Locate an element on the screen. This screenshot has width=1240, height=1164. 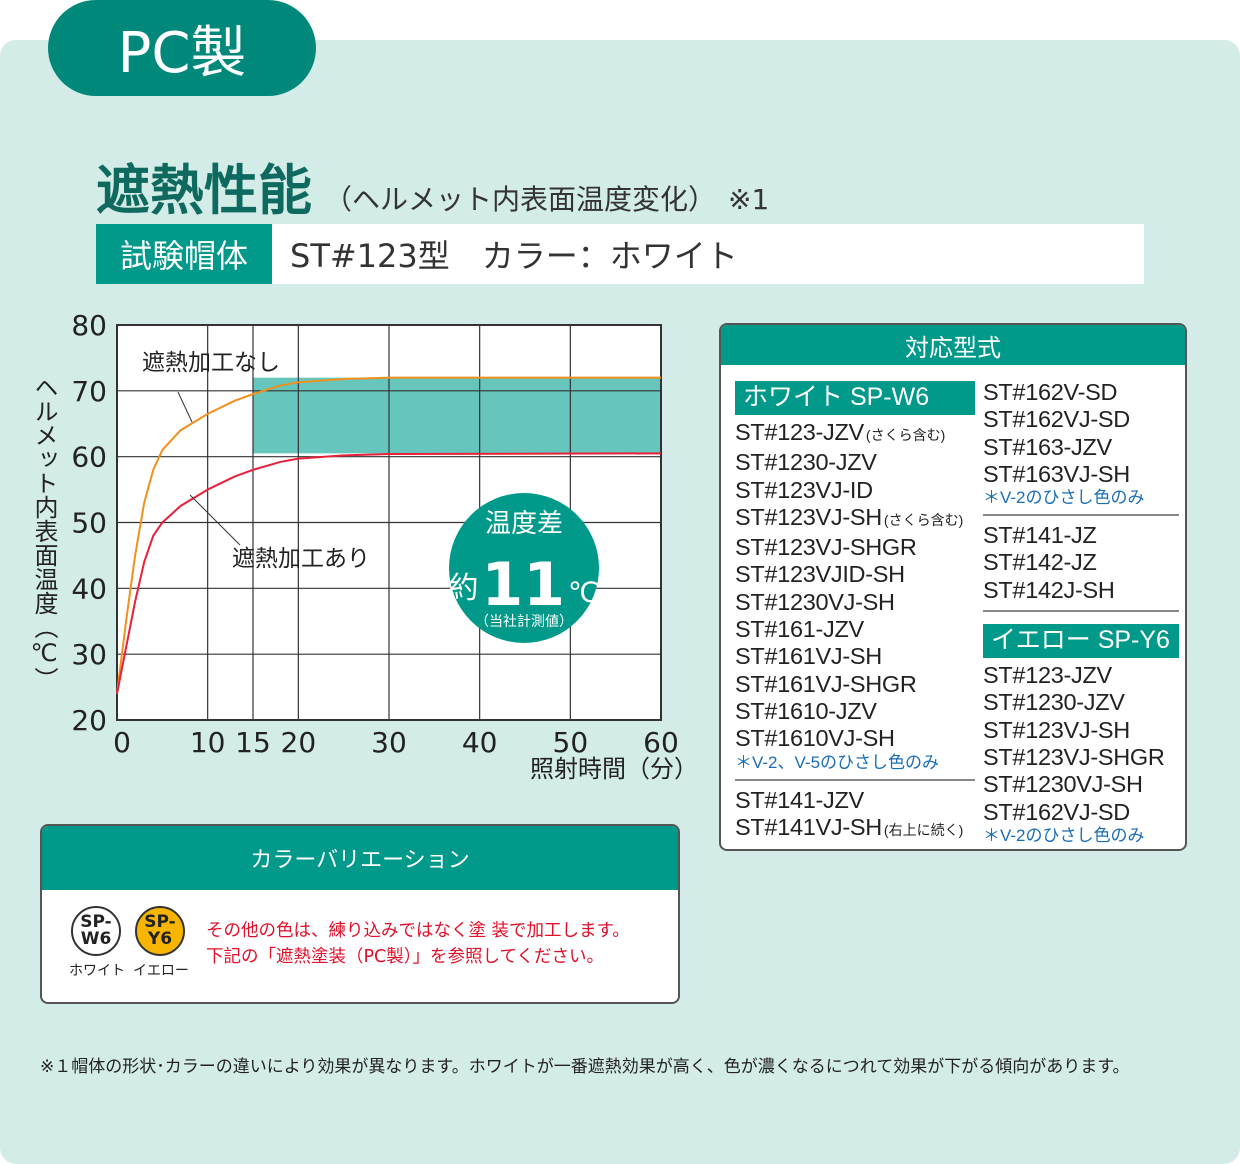
color-note-line2: 下記の「遮熱塗装（PC製）」を参照してください。 is located at coordinates (405, 957).